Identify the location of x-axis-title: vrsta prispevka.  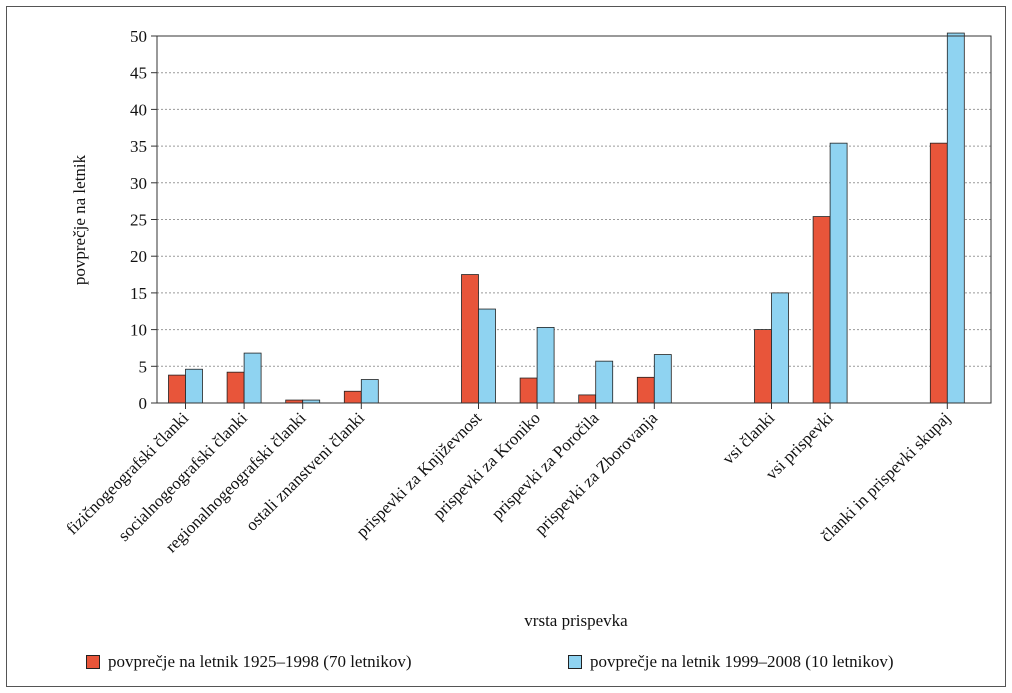
(576, 620).